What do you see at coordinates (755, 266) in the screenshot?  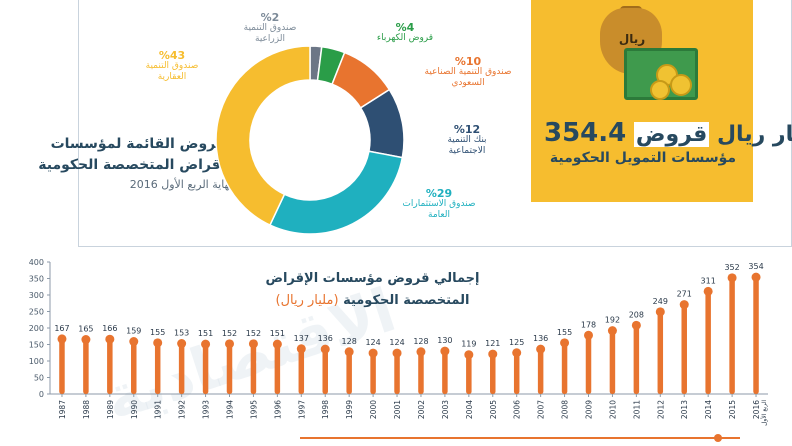 I see `bar-value-label: 354` at bounding box center [755, 266].